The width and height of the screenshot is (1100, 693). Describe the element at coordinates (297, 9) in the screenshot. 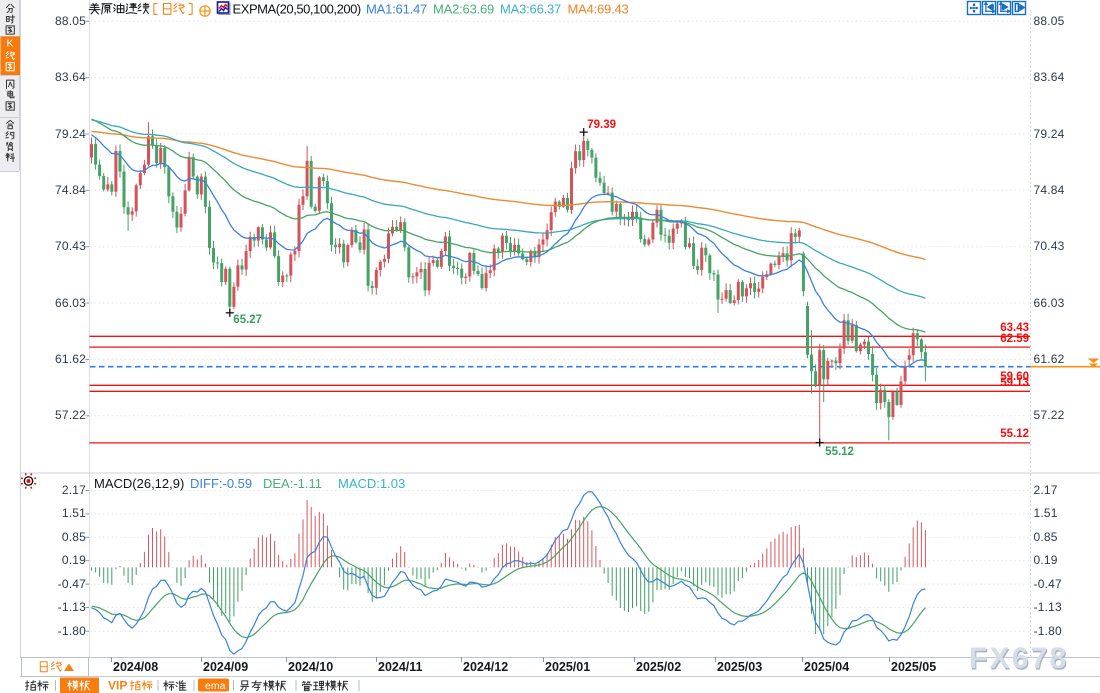

I see `svg-text: EXPMA(20,50,100,200)` at that location.